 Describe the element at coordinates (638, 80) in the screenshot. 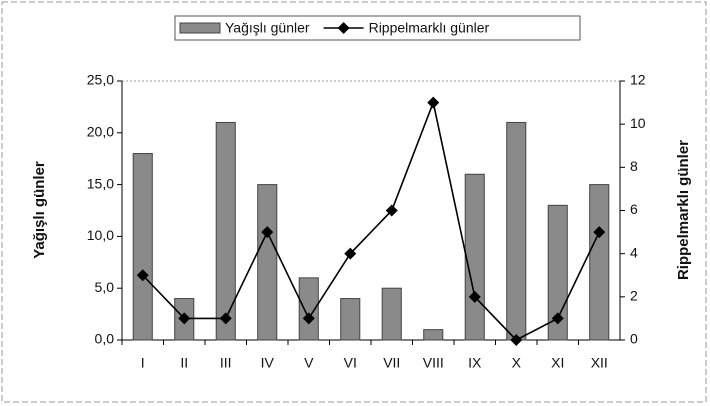

I see `y2-tick-label: 12` at that location.